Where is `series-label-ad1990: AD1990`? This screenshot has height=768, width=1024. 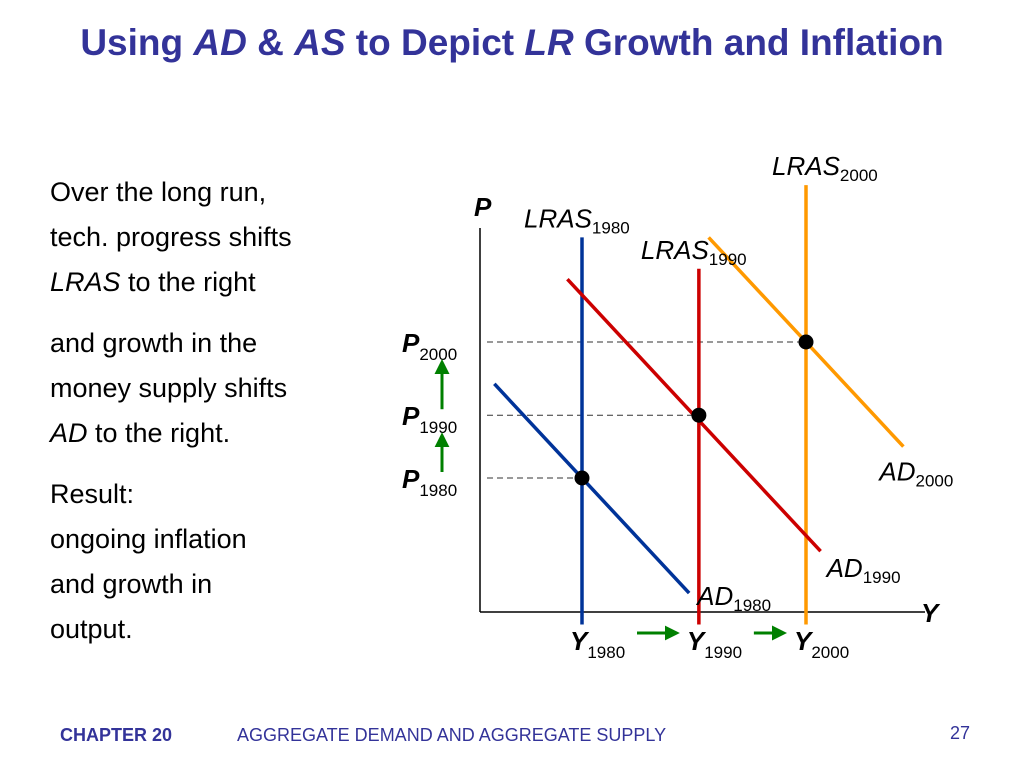
series-label-ad1990: AD1990 is located at coordinates (863, 570).